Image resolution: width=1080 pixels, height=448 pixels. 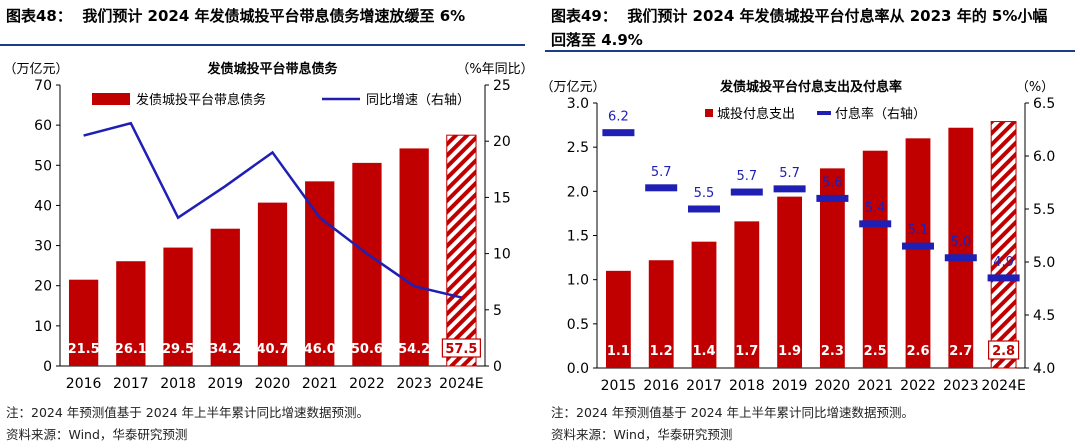 I want to click on bar-value-label: 1.4, so click(x=703, y=351).